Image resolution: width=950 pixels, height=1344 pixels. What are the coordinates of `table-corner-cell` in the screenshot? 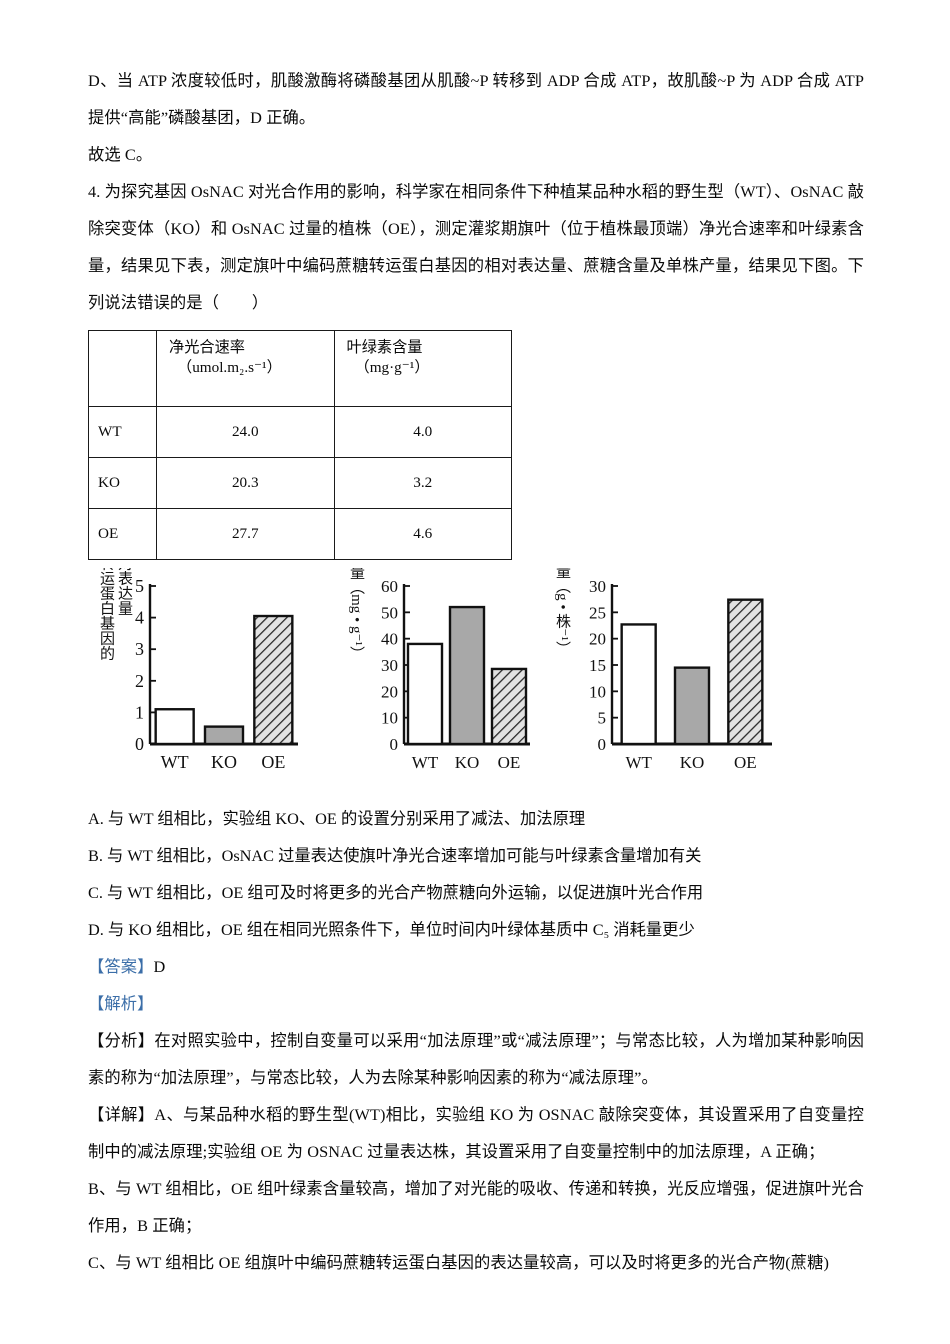 It's located at (122, 368).